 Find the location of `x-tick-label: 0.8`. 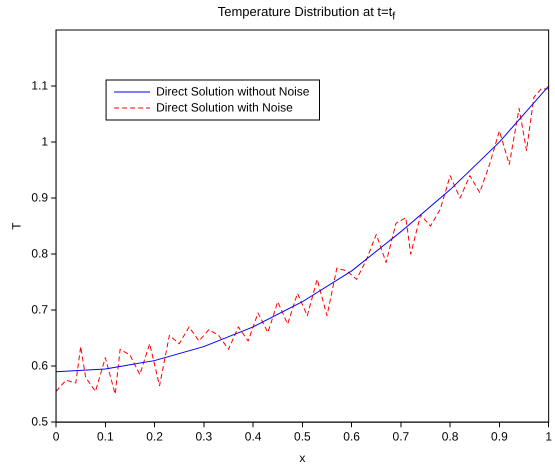

x-tick-label: 0.8 is located at coordinates (450, 437).